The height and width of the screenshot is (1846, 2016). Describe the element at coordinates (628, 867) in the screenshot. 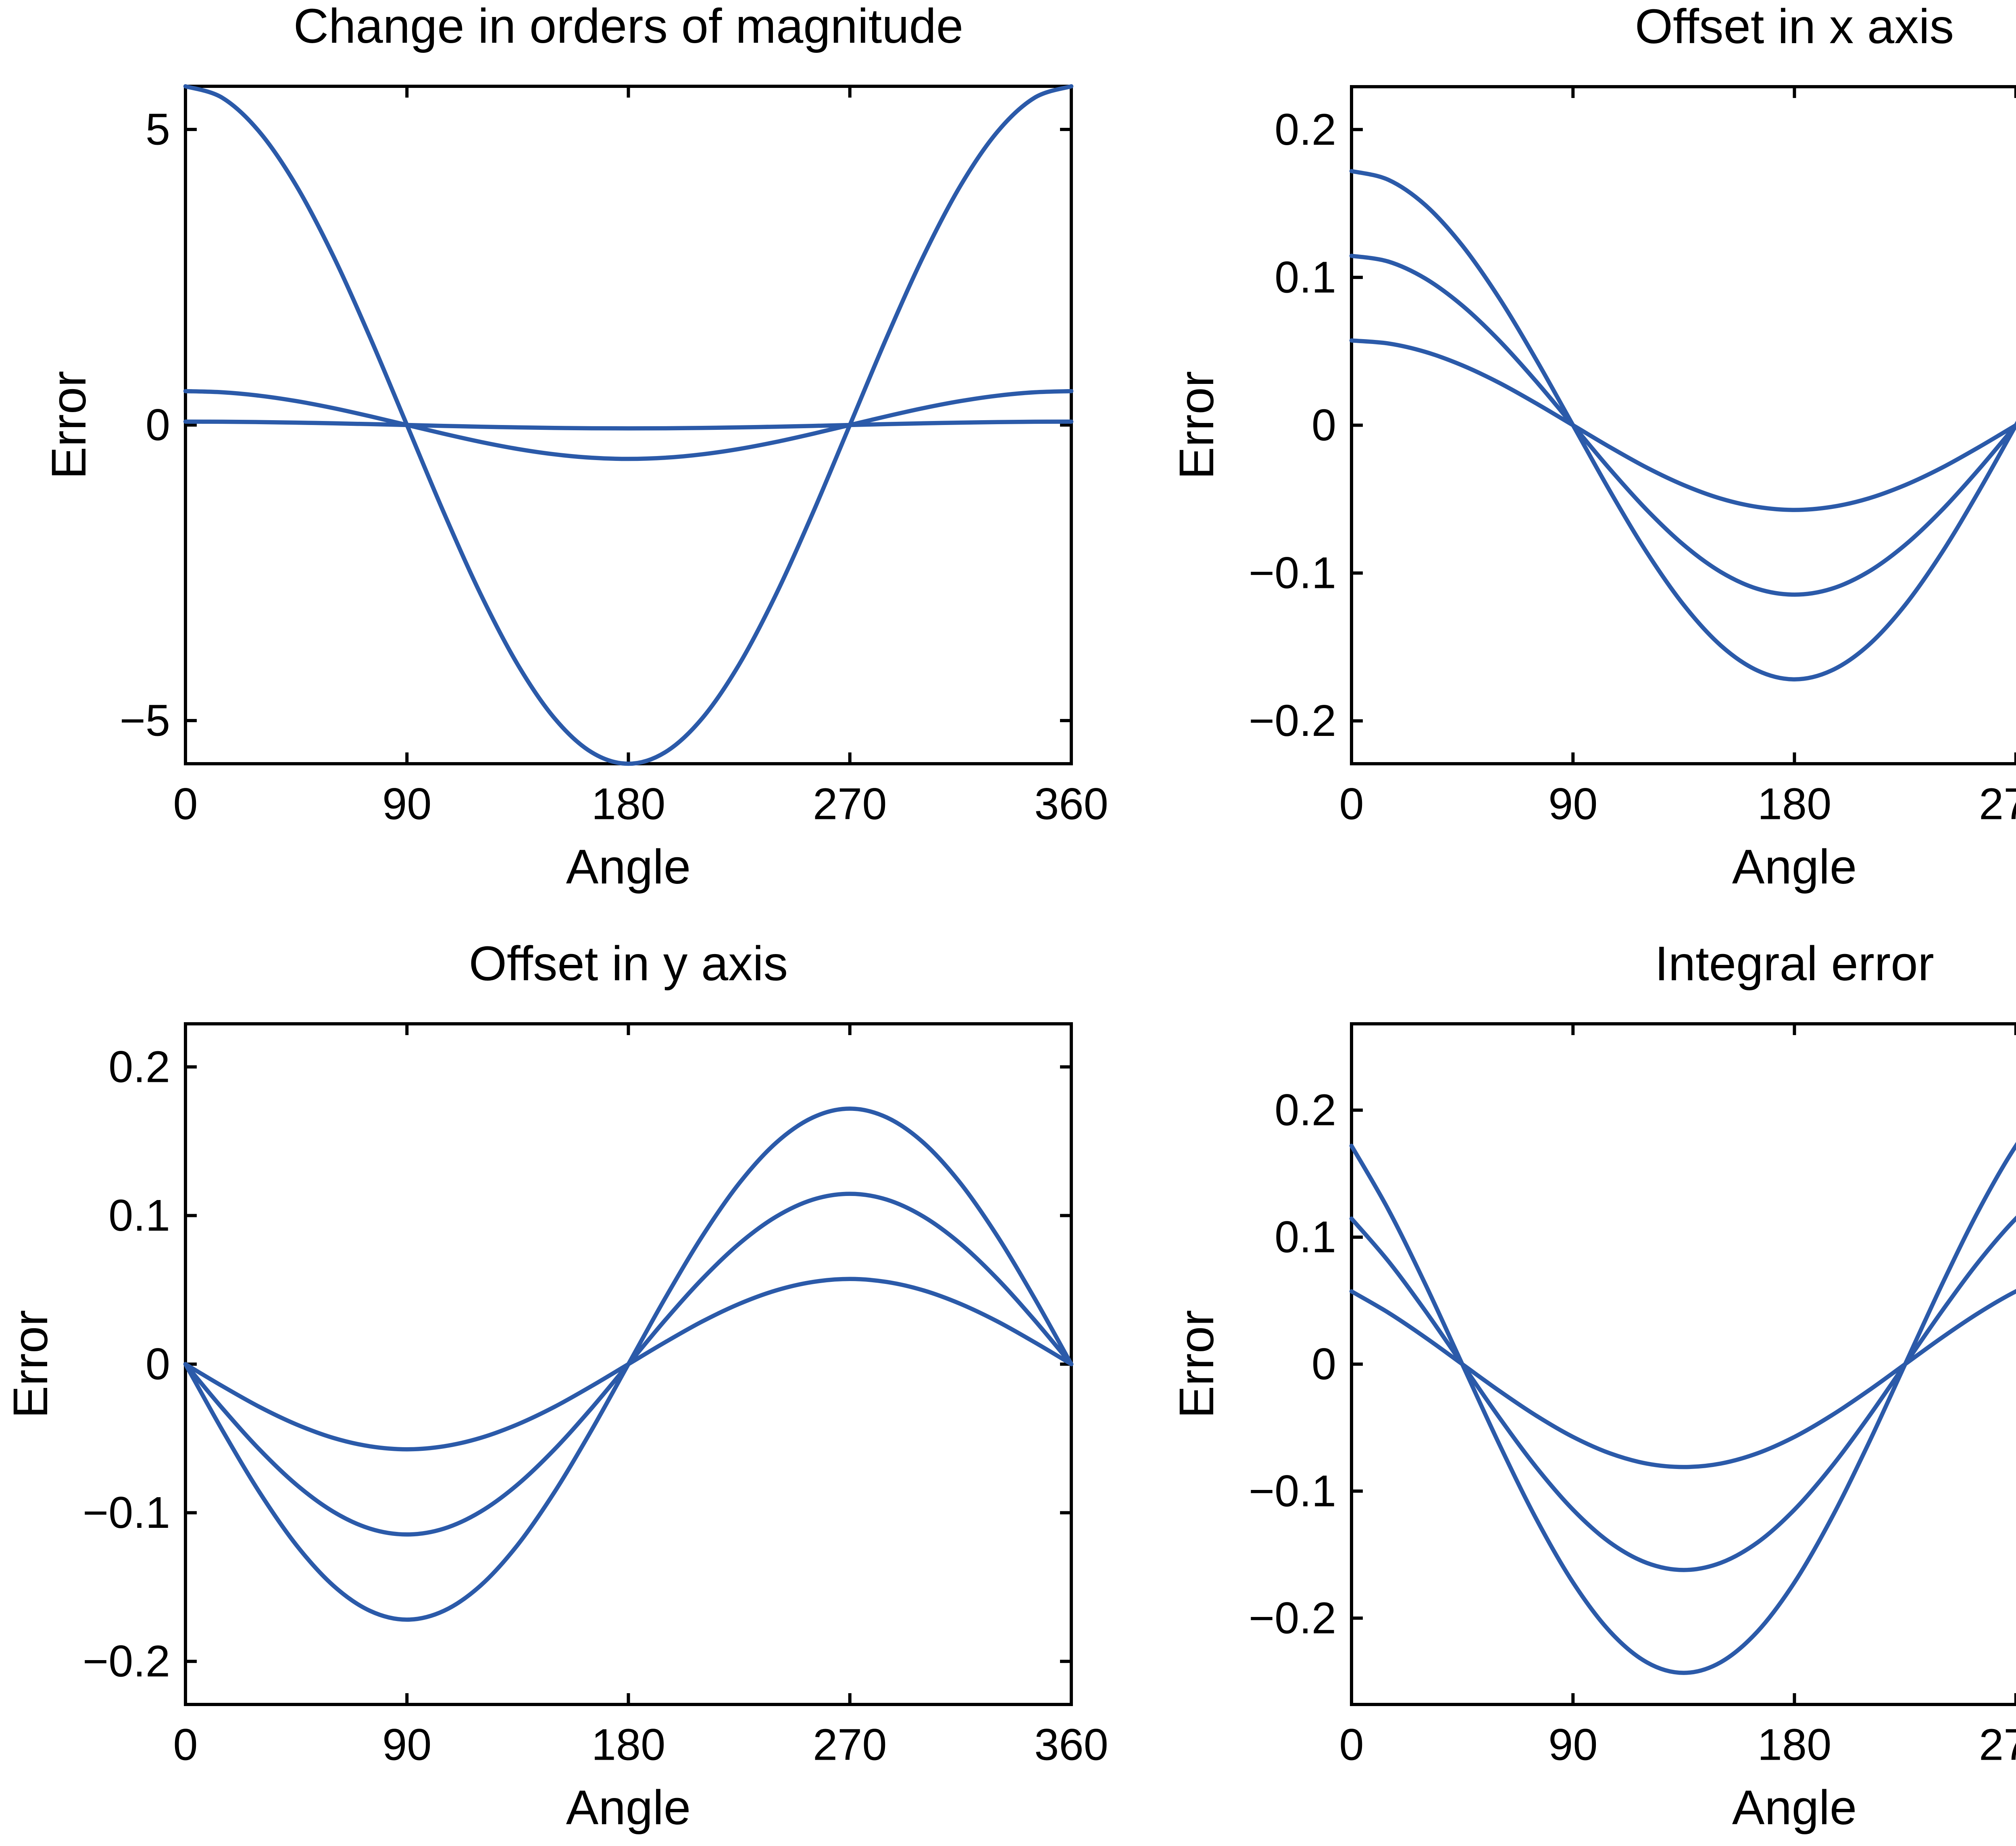

I see `subplot-1-xlabel: Angle` at that location.